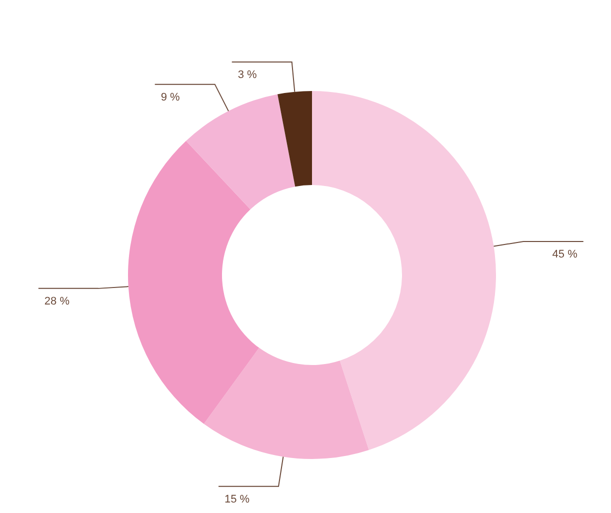 The height and width of the screenshot is (513, 611). Describe the element at coordinates (170, 97) in the screenshot. I see `data-label: 9 %` at that location.